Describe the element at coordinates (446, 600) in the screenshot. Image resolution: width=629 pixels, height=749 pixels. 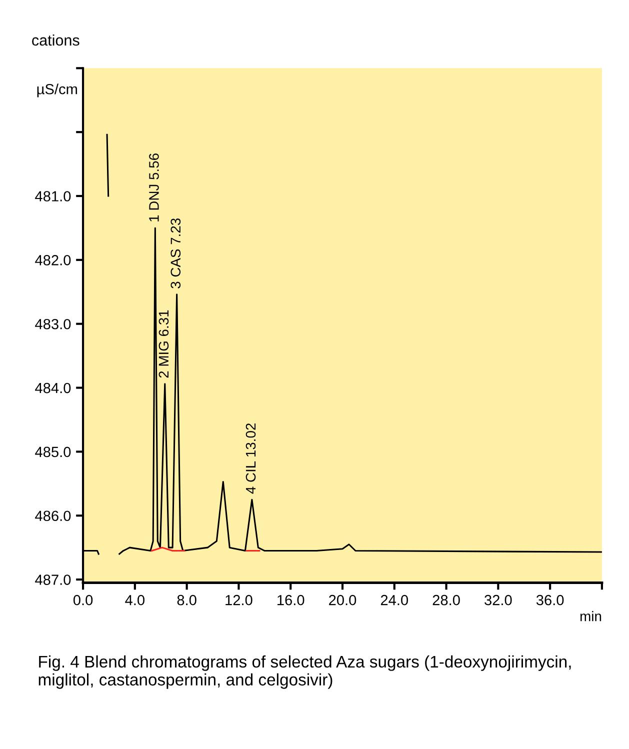
I see `x-tick-label: 28.0` at that location.